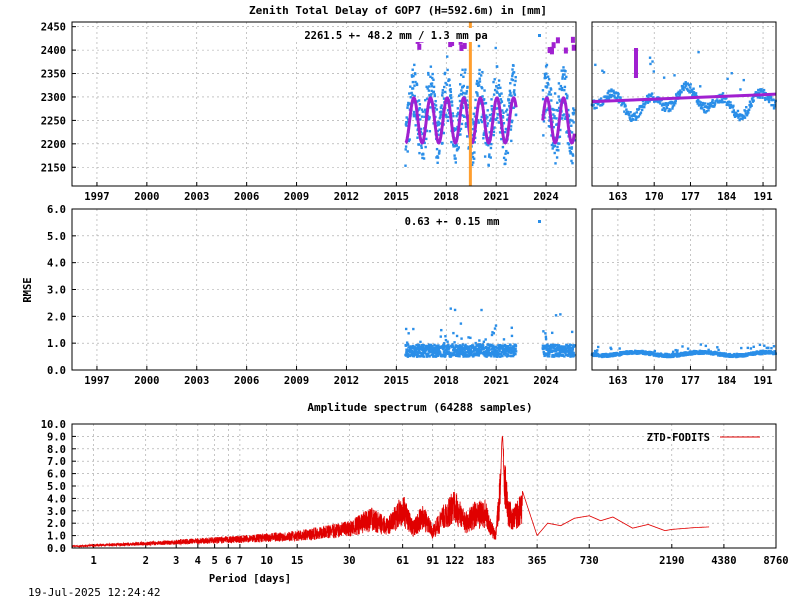 The image size is (800, 600). What do you see at coordinates (396, 197) in the screenshot?
I see `ztd-x-tick-label: 2015` at bounding box center [396, 197].